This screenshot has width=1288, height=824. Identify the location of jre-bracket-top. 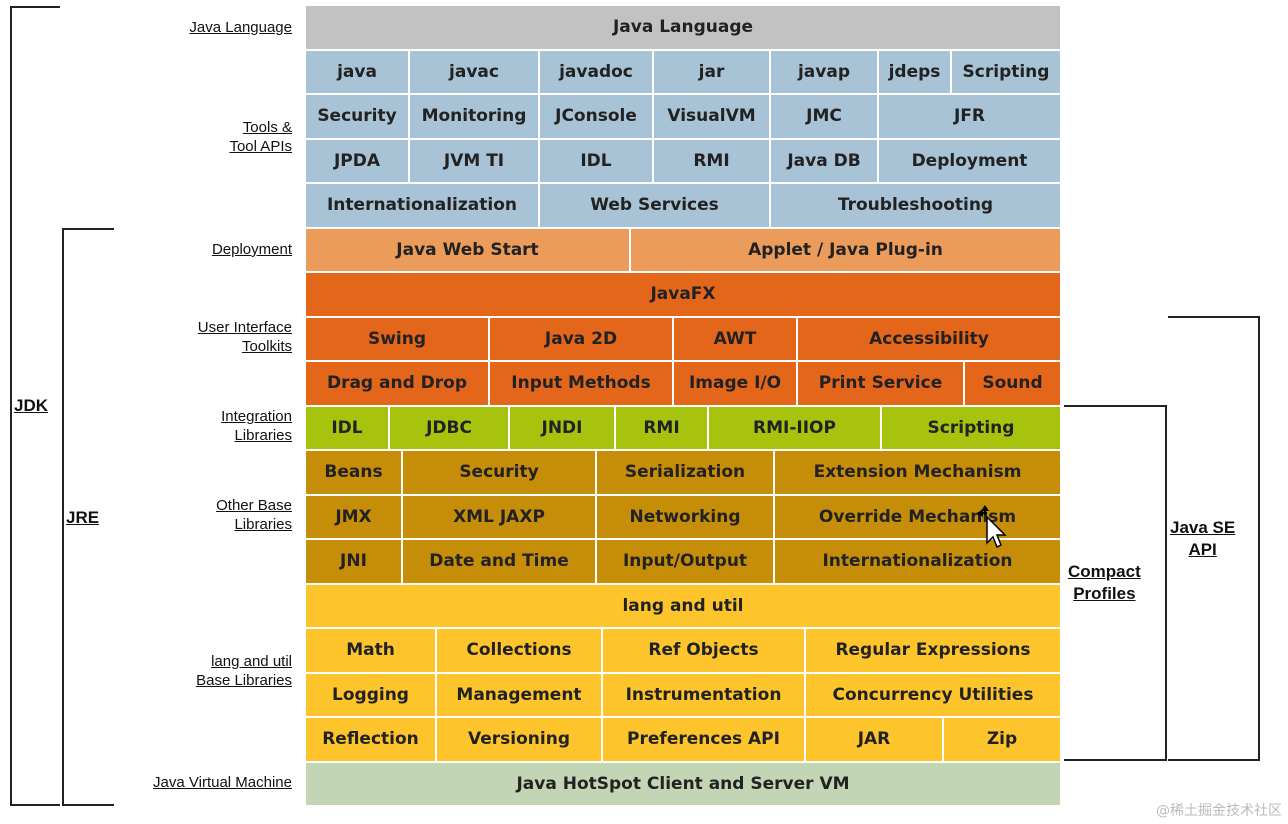
(88, 229).